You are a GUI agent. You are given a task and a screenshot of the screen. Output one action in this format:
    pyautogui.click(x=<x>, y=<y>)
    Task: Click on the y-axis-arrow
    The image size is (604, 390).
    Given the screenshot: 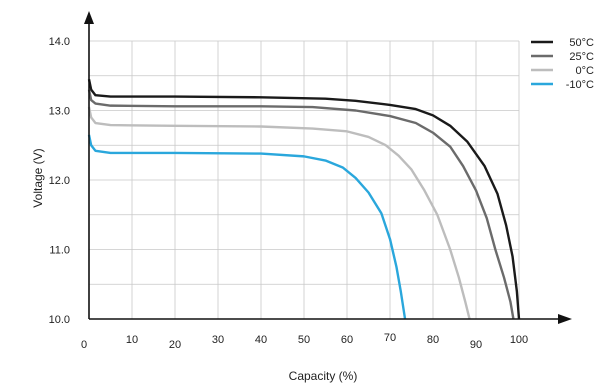 What is the action you would take?
    pyautogui.click(x=89, y=17)
    